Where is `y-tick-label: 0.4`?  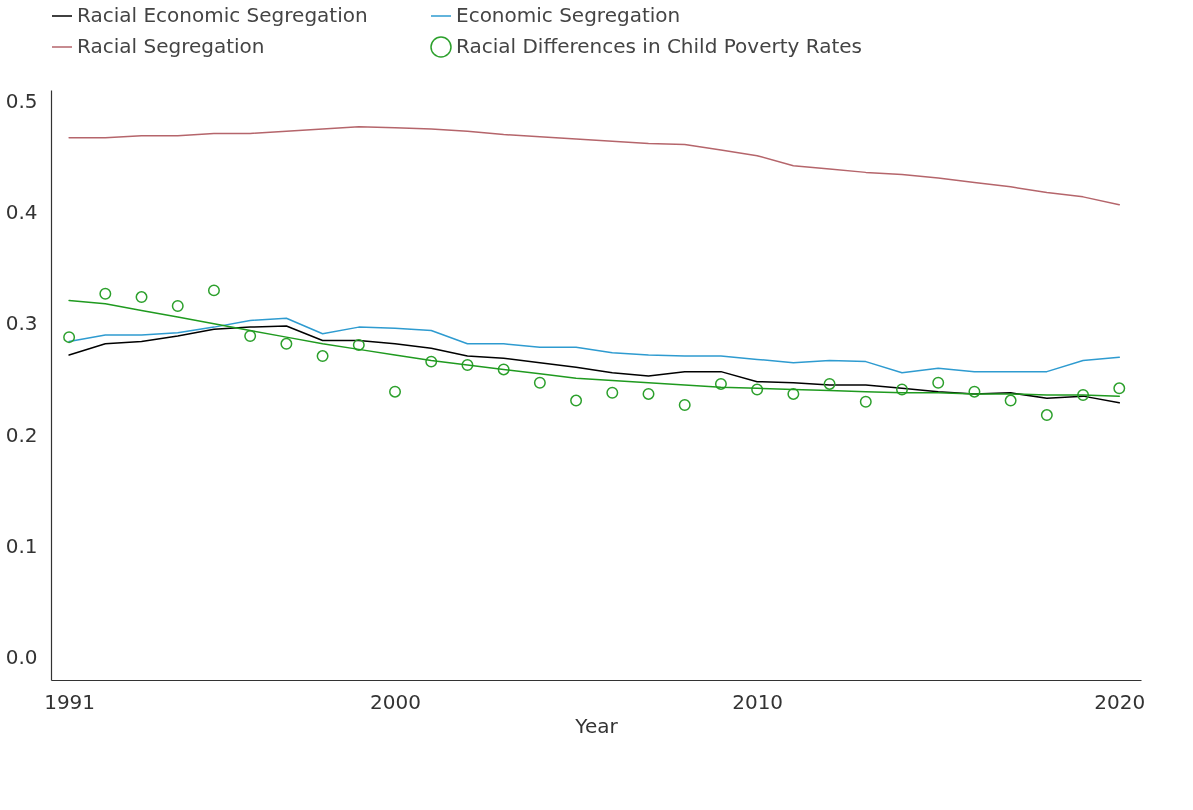
y-tick-label: 0.4 is located at coordinates (21, 211).